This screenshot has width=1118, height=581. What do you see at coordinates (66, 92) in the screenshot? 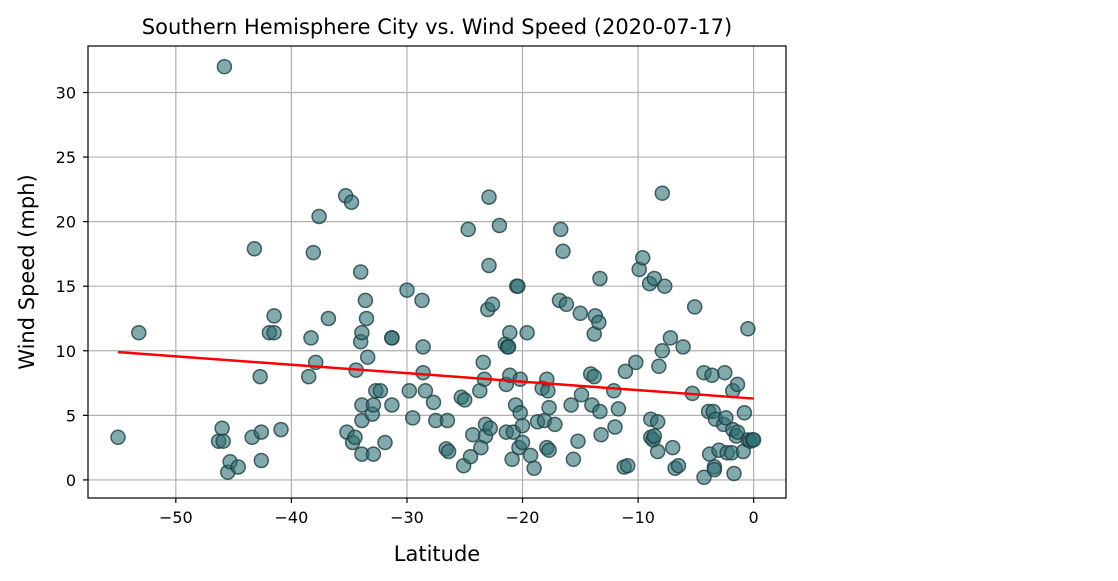
I see `y-tick-label: 30` at bounding box center [66, 92].